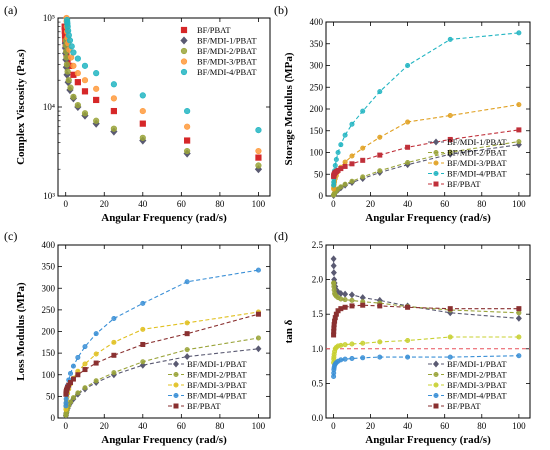 The image size is (550, 450). I want to click on legend-entry: BF/MDI-3/PBAT, so click(218, 62).